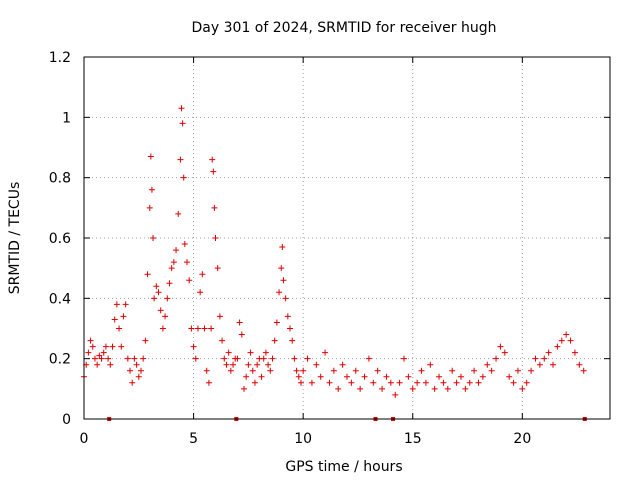  I want to click on y-tick-label: 1, so click(66, 118).